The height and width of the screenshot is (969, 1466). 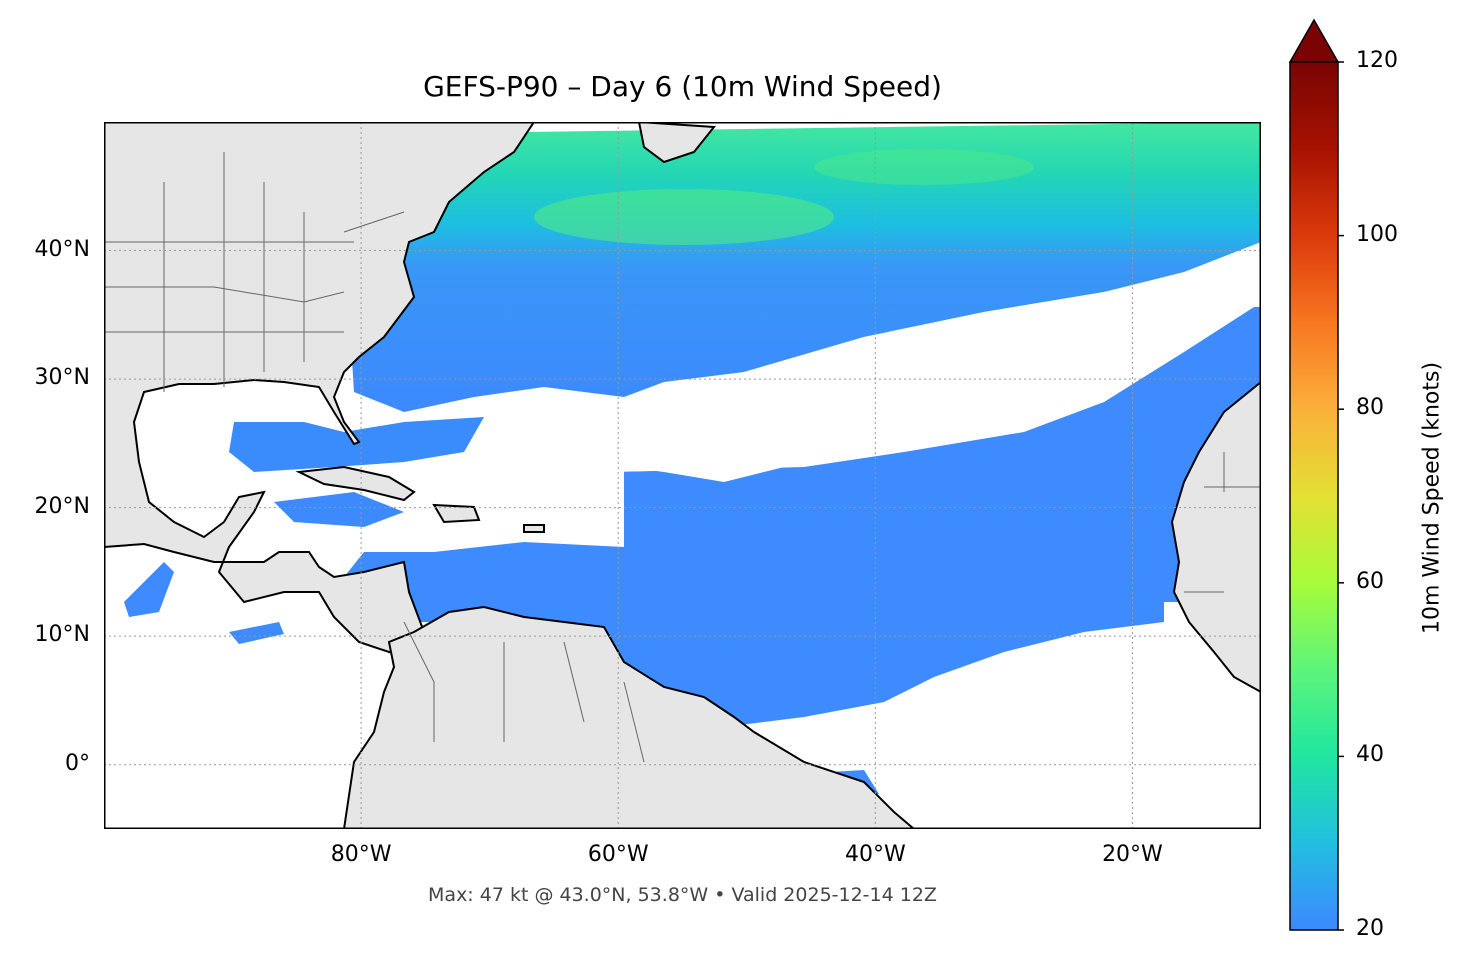 I want to click on colorbar-tick-label: 60, so click(x=1370, y=581).